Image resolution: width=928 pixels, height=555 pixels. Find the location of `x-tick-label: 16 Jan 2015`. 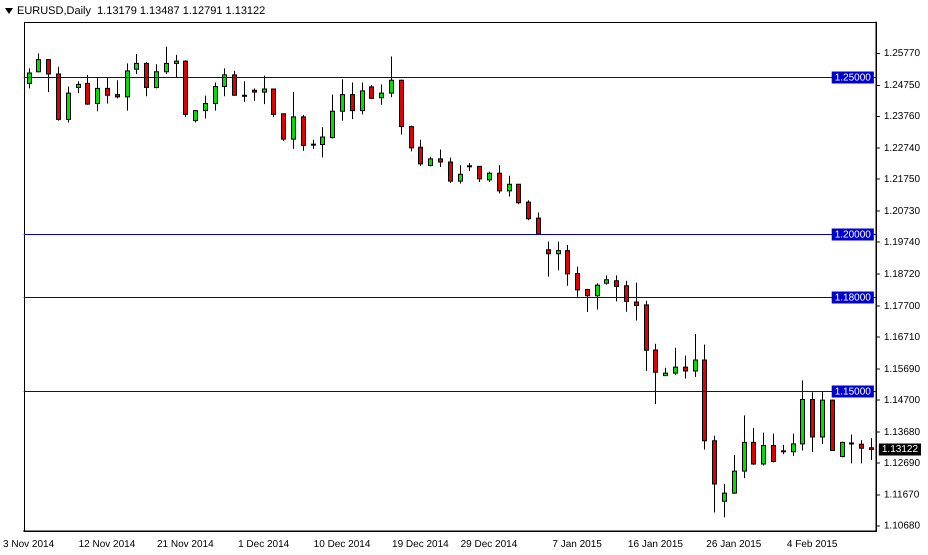

x-tick-label: 16 Jan 2015 is located at coordinates (656, 544).